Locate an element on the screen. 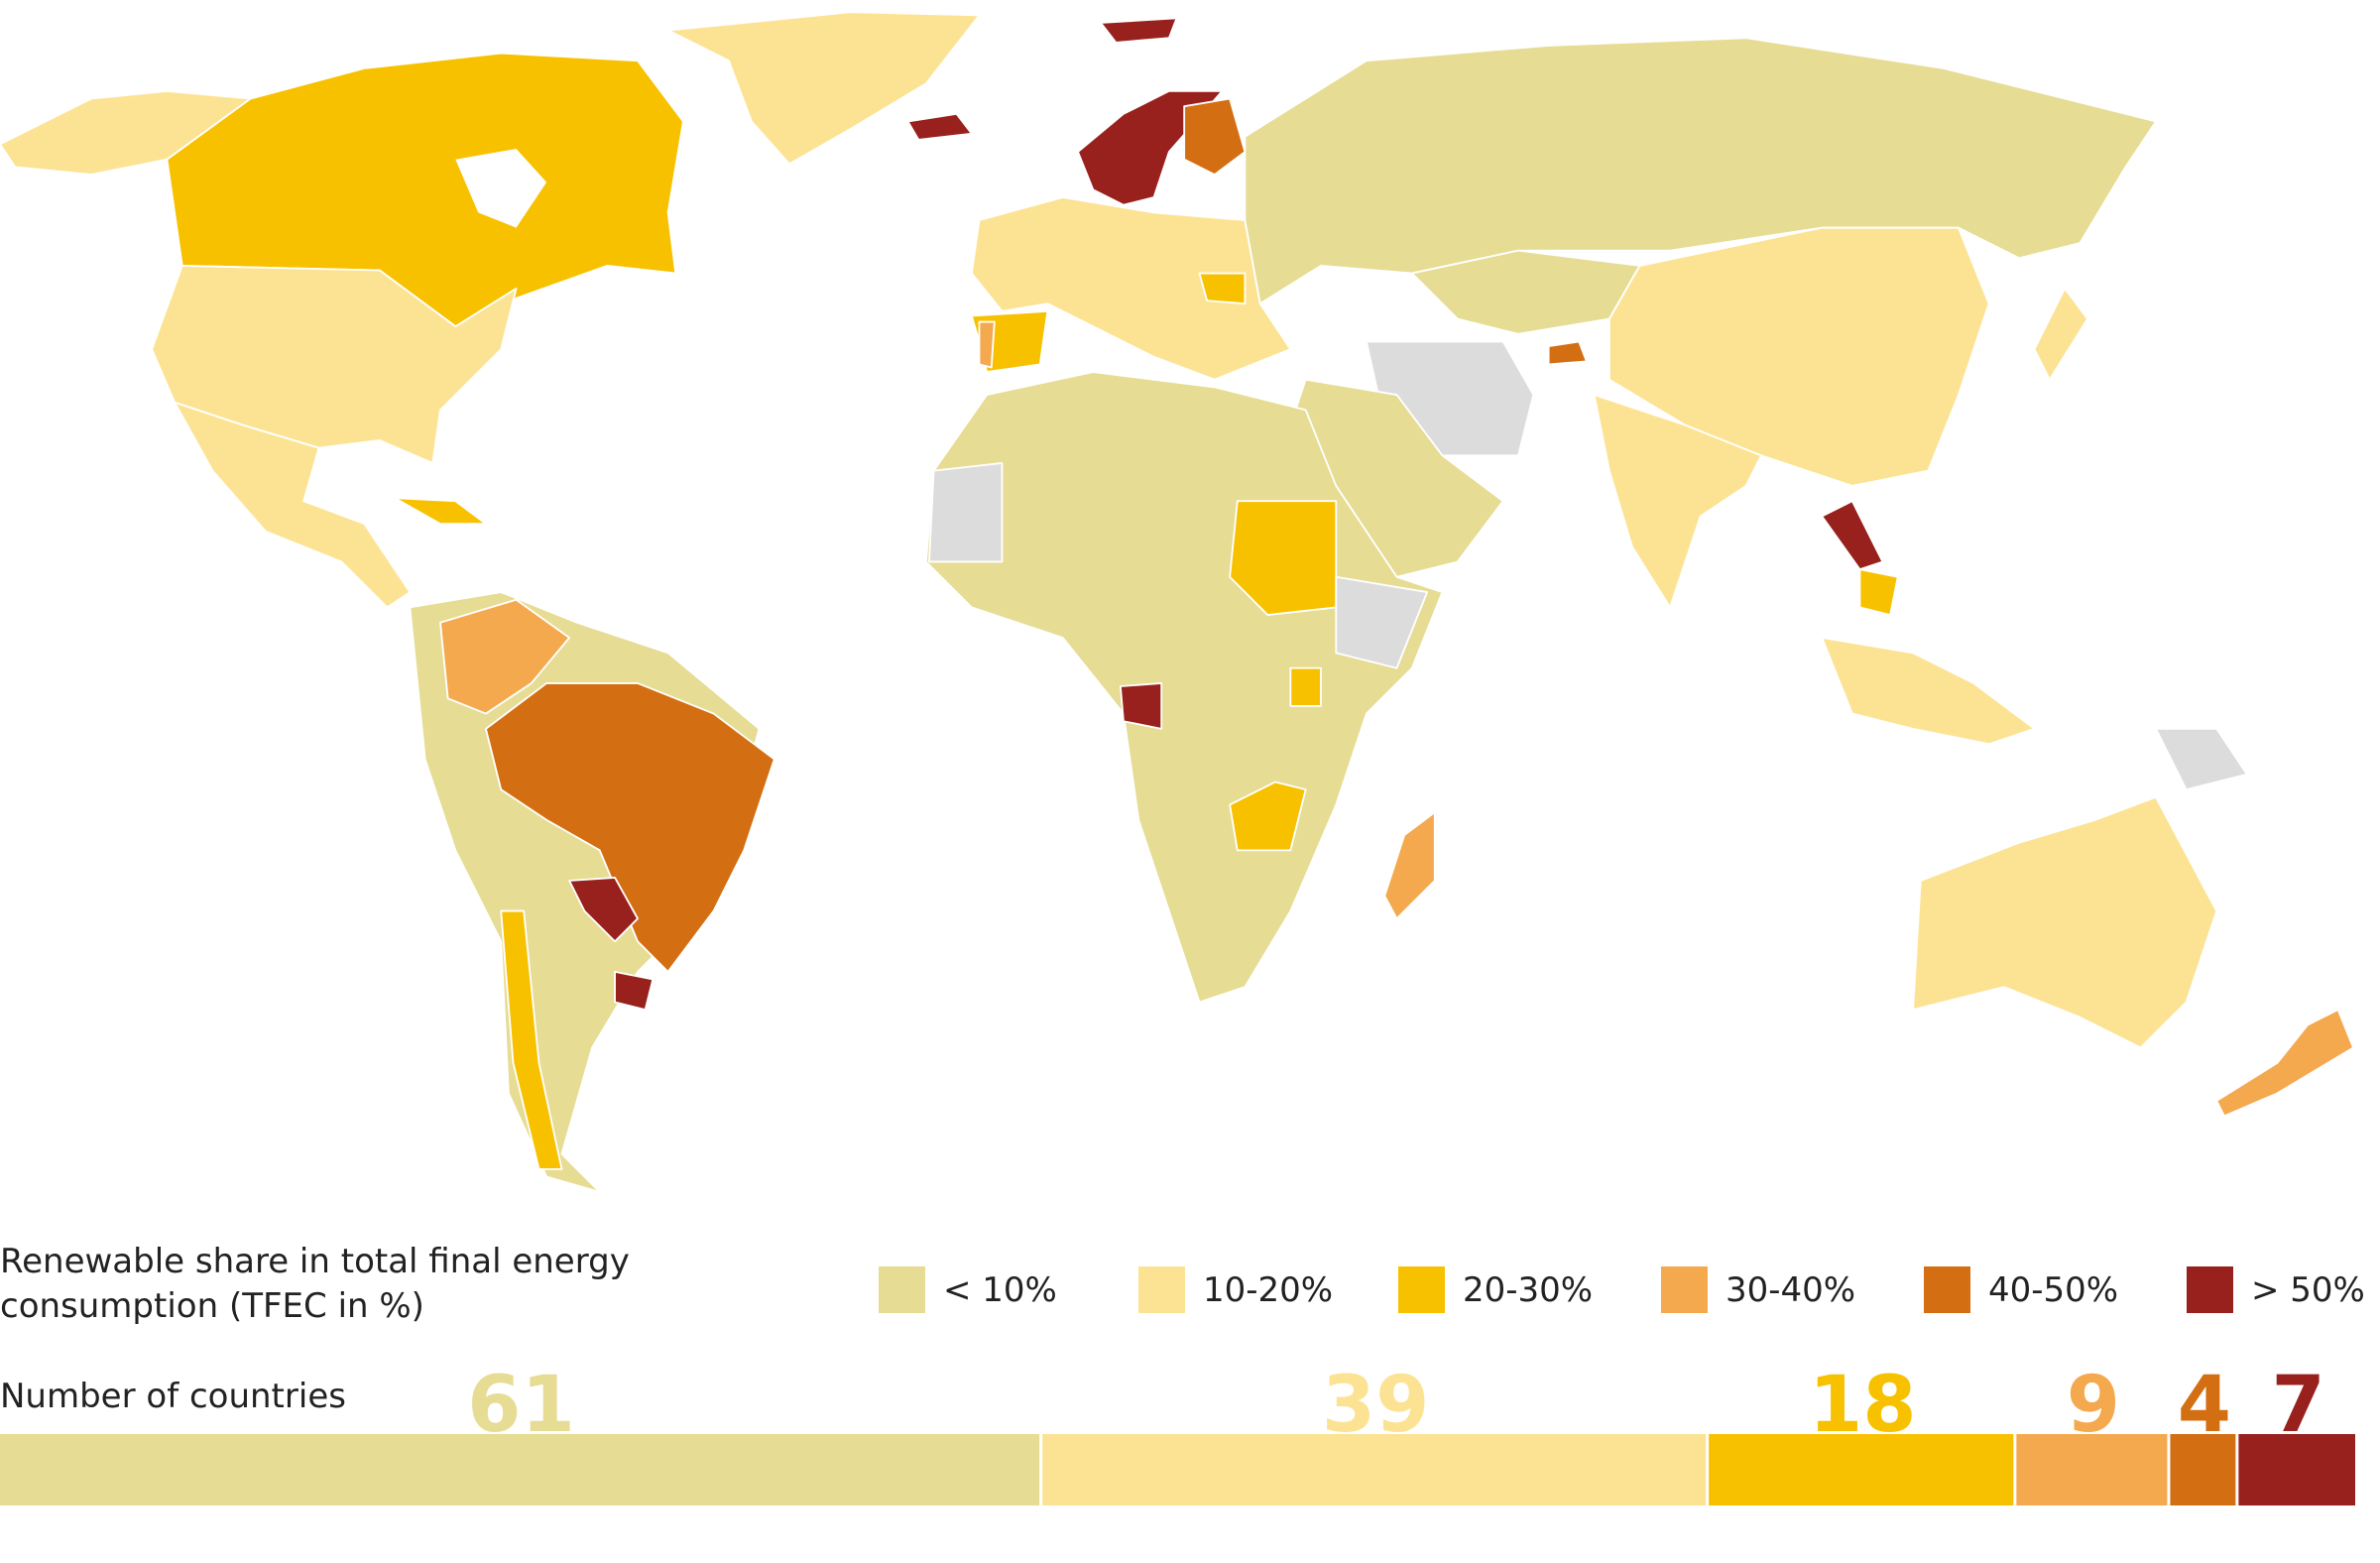 The height and width of the screenshot is (1563, 2380). legend-label: > 50% is located at coordinates (2308, 1290).